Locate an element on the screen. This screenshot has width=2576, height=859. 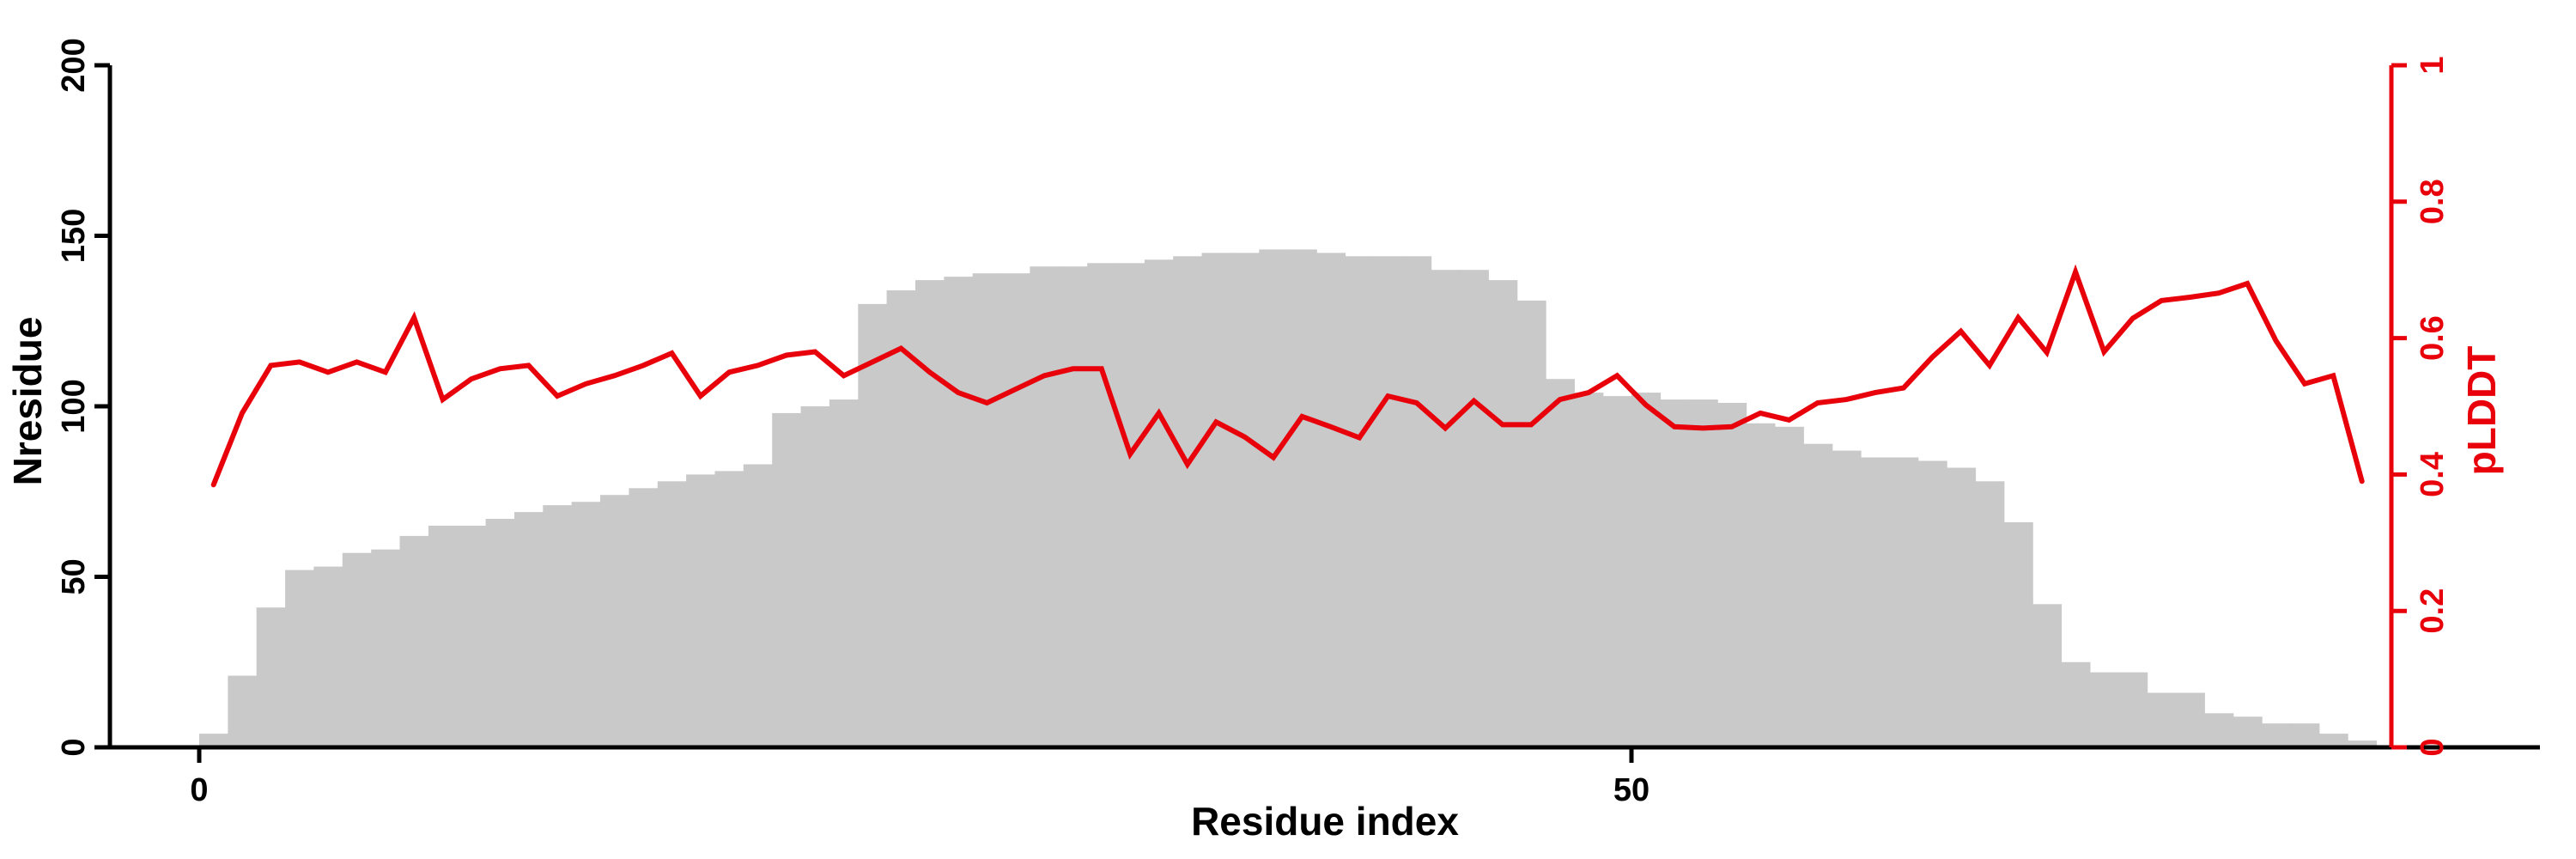
left-tick-label: 200 is located at coordinates (74, 65).